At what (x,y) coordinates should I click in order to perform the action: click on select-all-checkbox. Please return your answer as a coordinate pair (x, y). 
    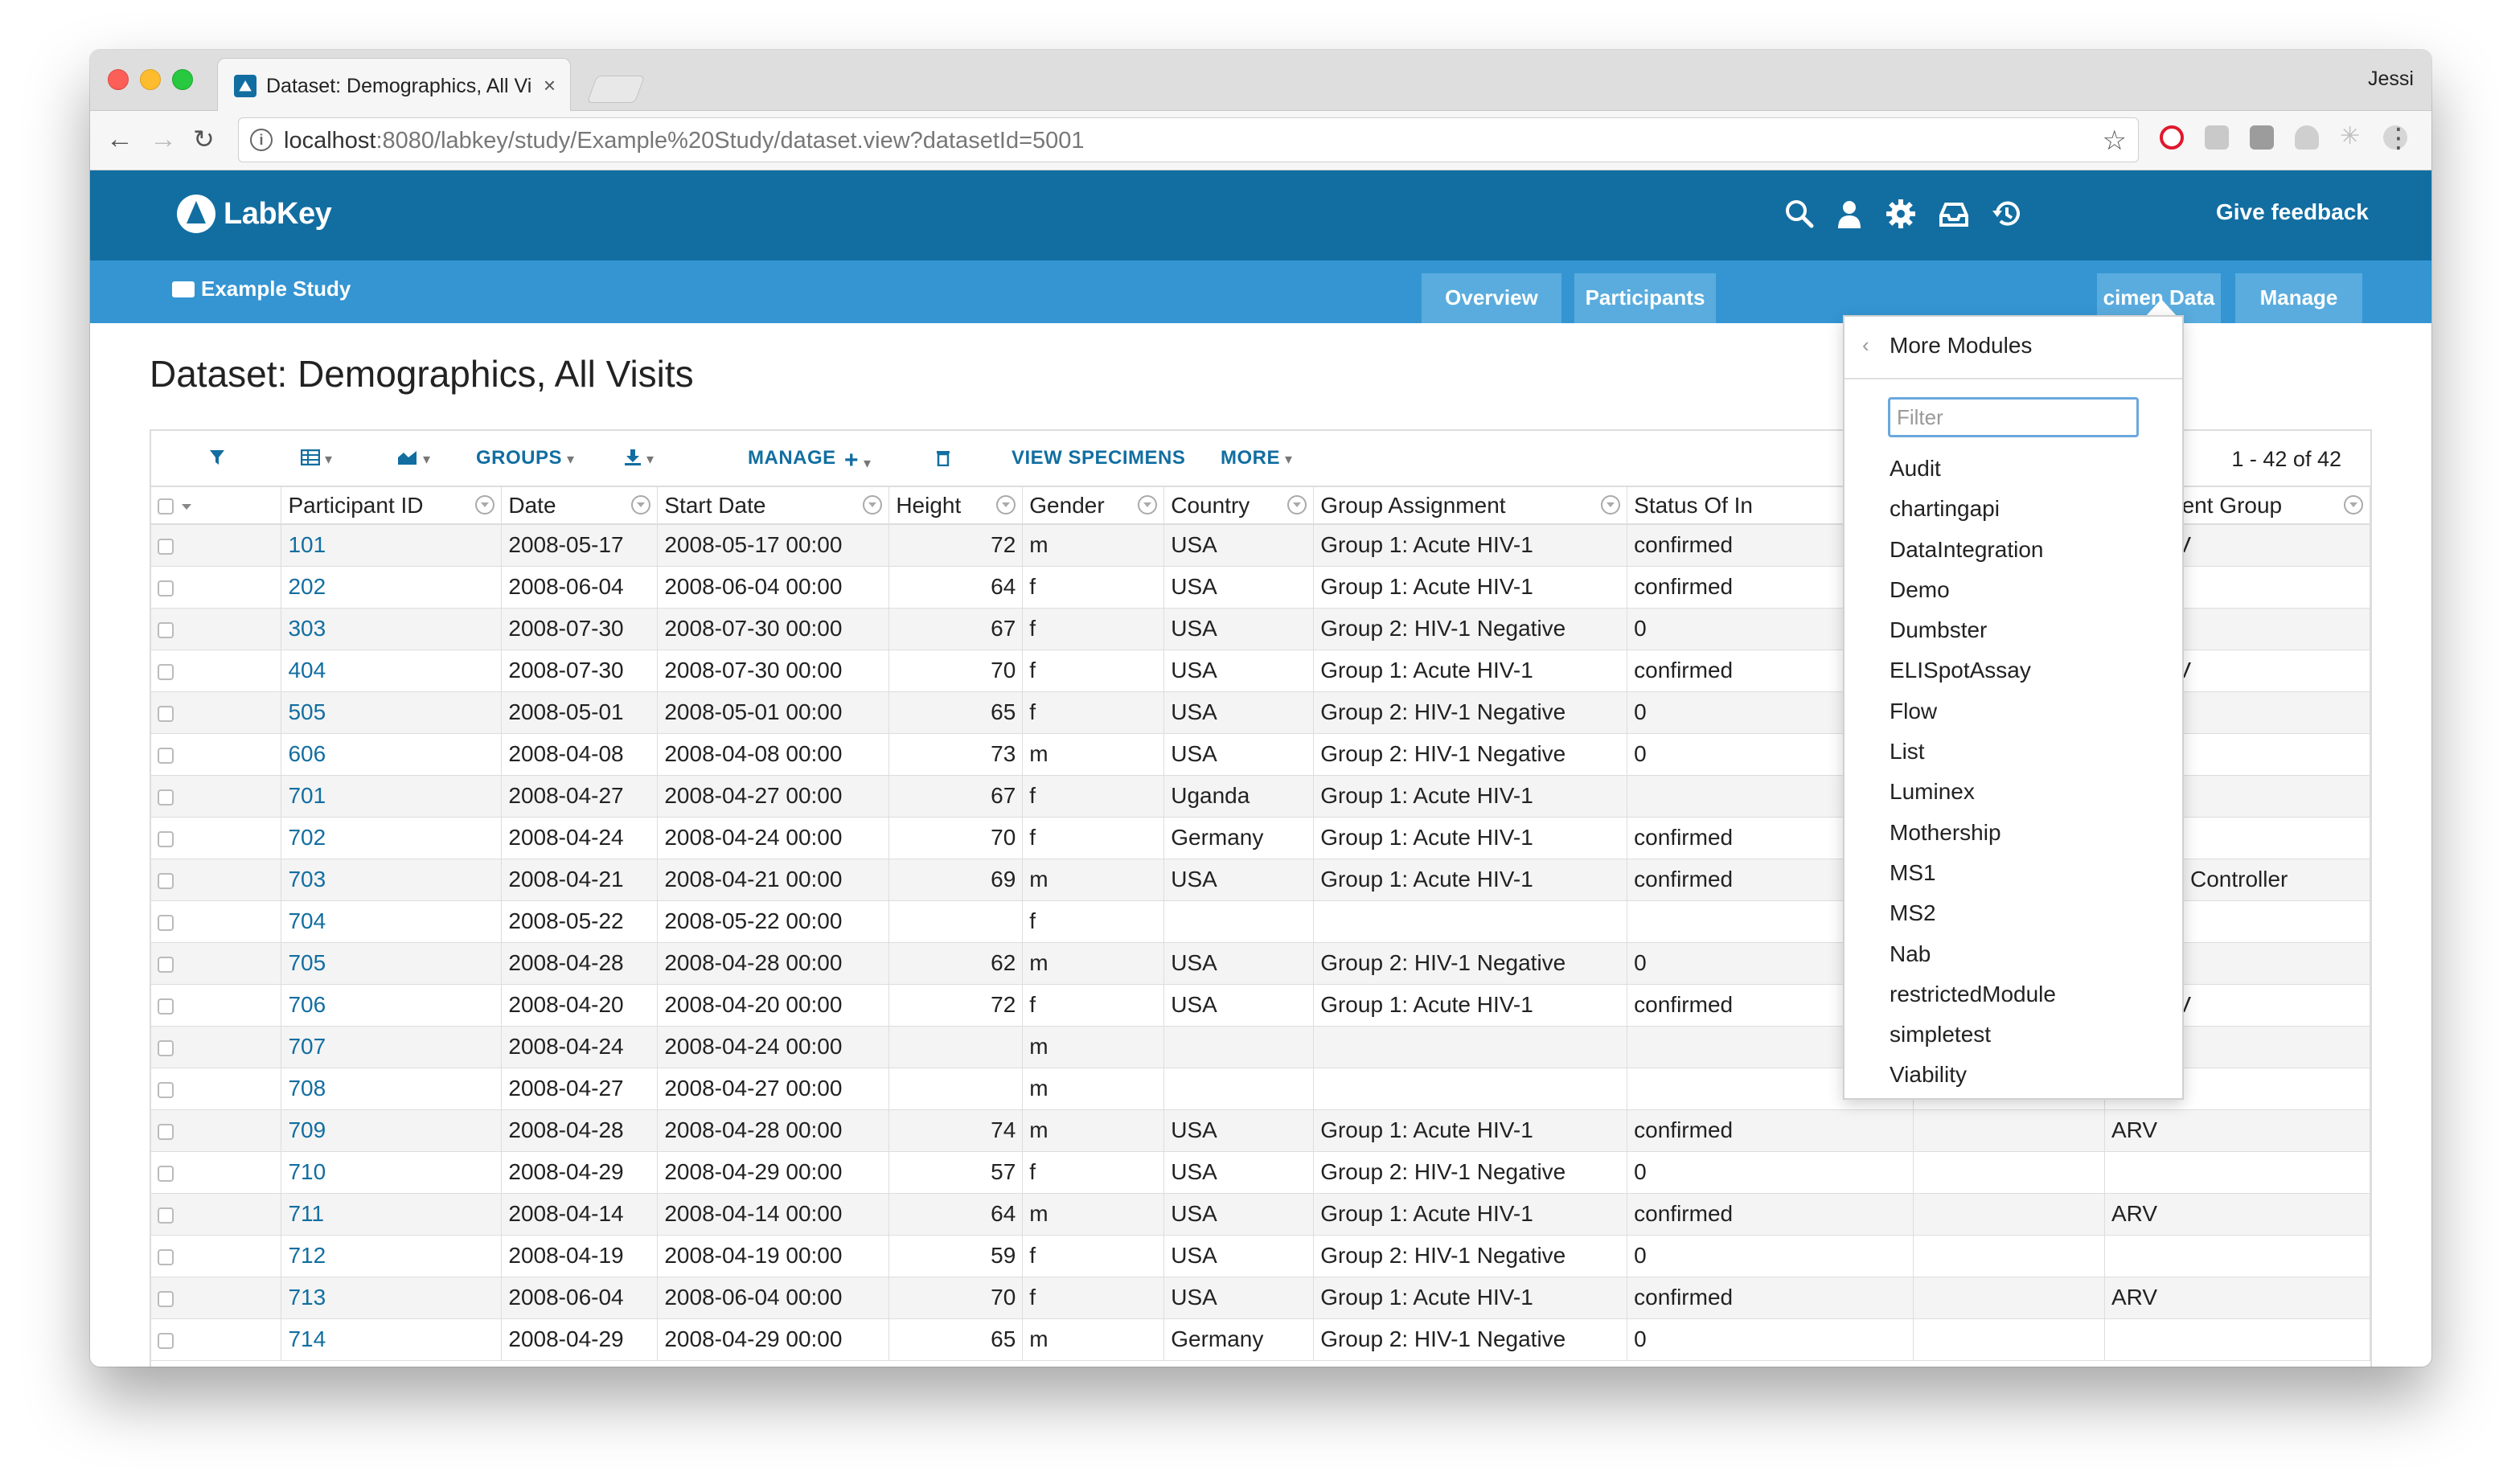
    Looking at the image, I should click on (166, 507).